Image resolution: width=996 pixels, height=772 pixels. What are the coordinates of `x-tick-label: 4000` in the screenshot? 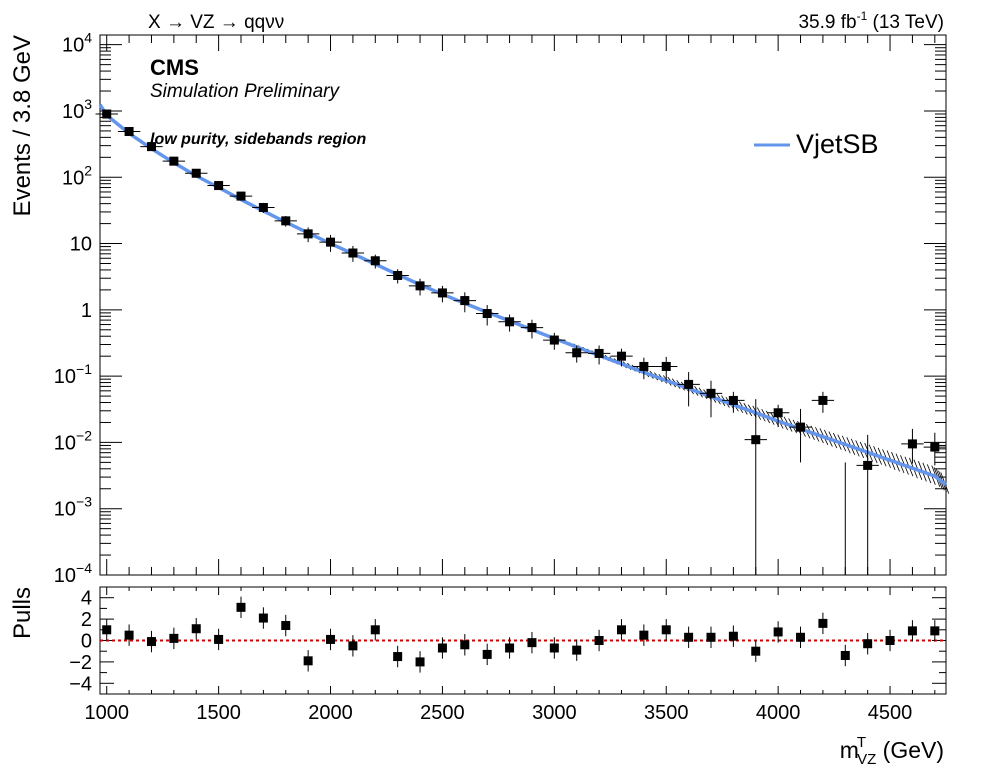 It's located at (778, 713).